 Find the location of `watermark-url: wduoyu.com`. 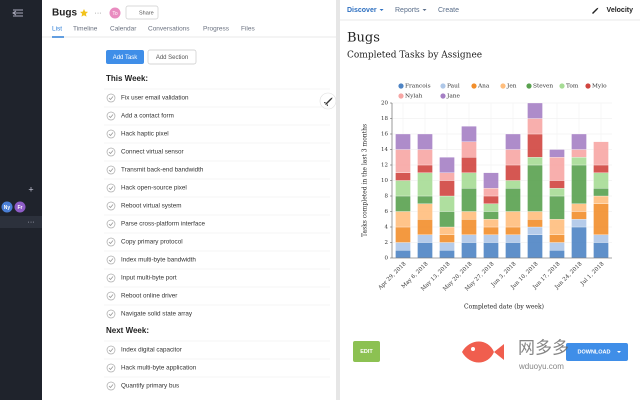

watermark-url: wduoyu.com is located at coordinates (541, 366).